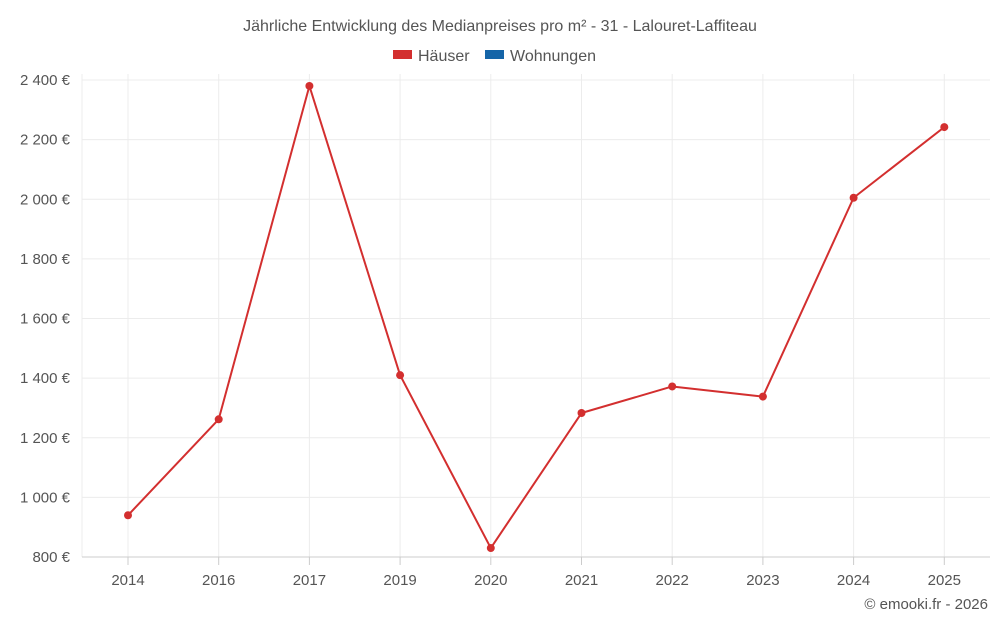 The width and height of the screenshot is (1000, 625). What do you see at coordinates (536, 572) in the screenshot?
I see `x-axis: 2014 2016 2017 2019 2020 2021 2022 2023 2024 2025` at bounding box center [536, 572].